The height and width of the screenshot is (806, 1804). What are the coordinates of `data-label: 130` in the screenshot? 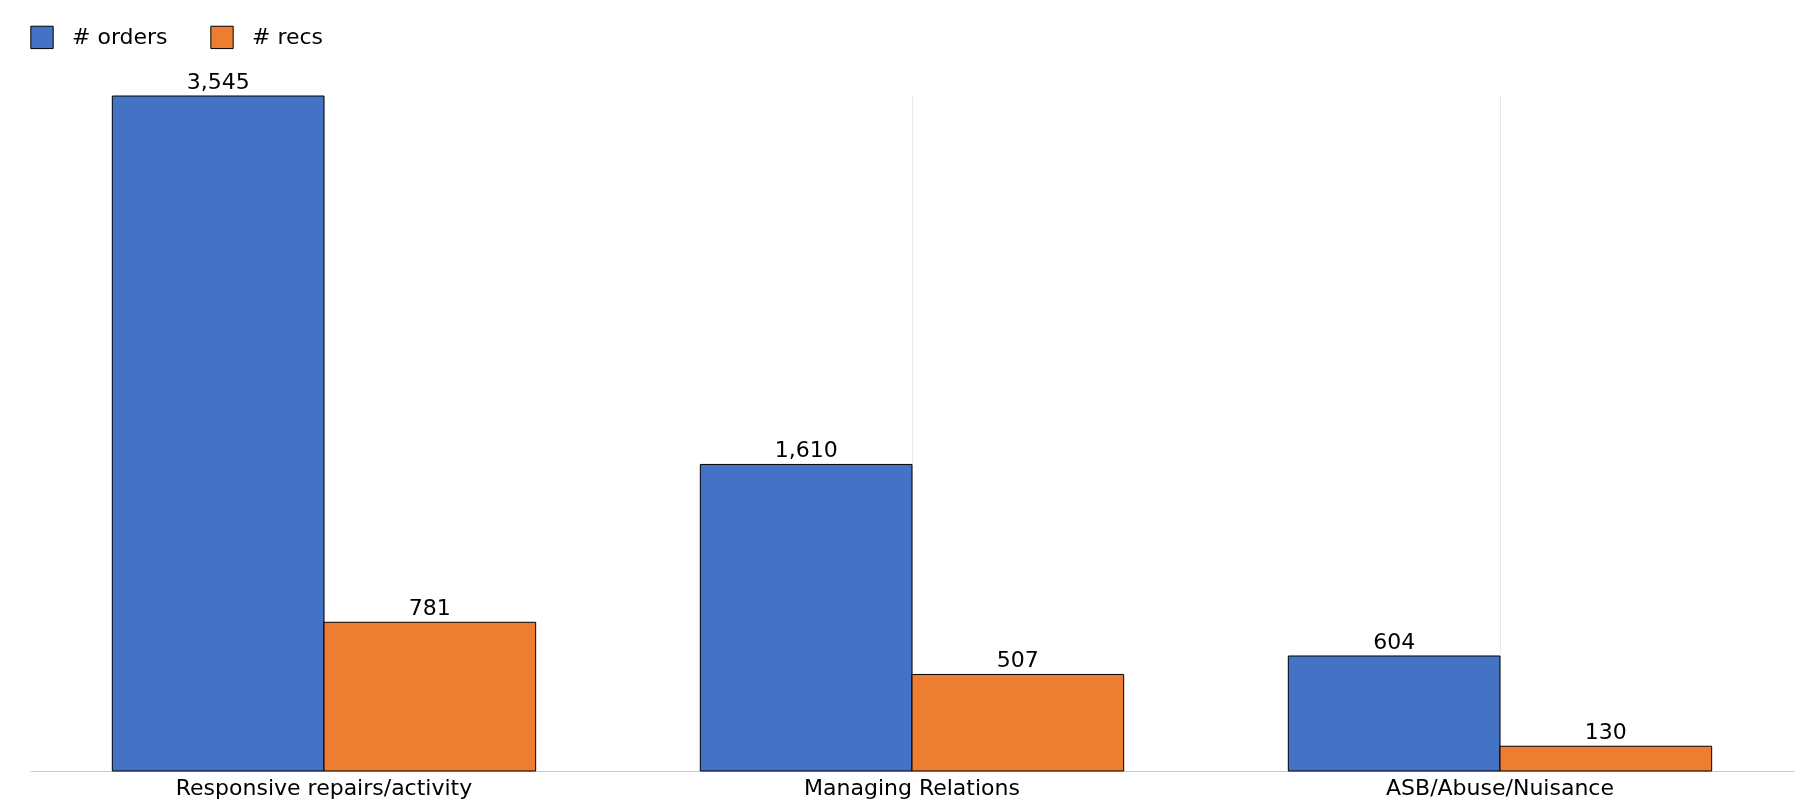 It's located at (1605, 732).